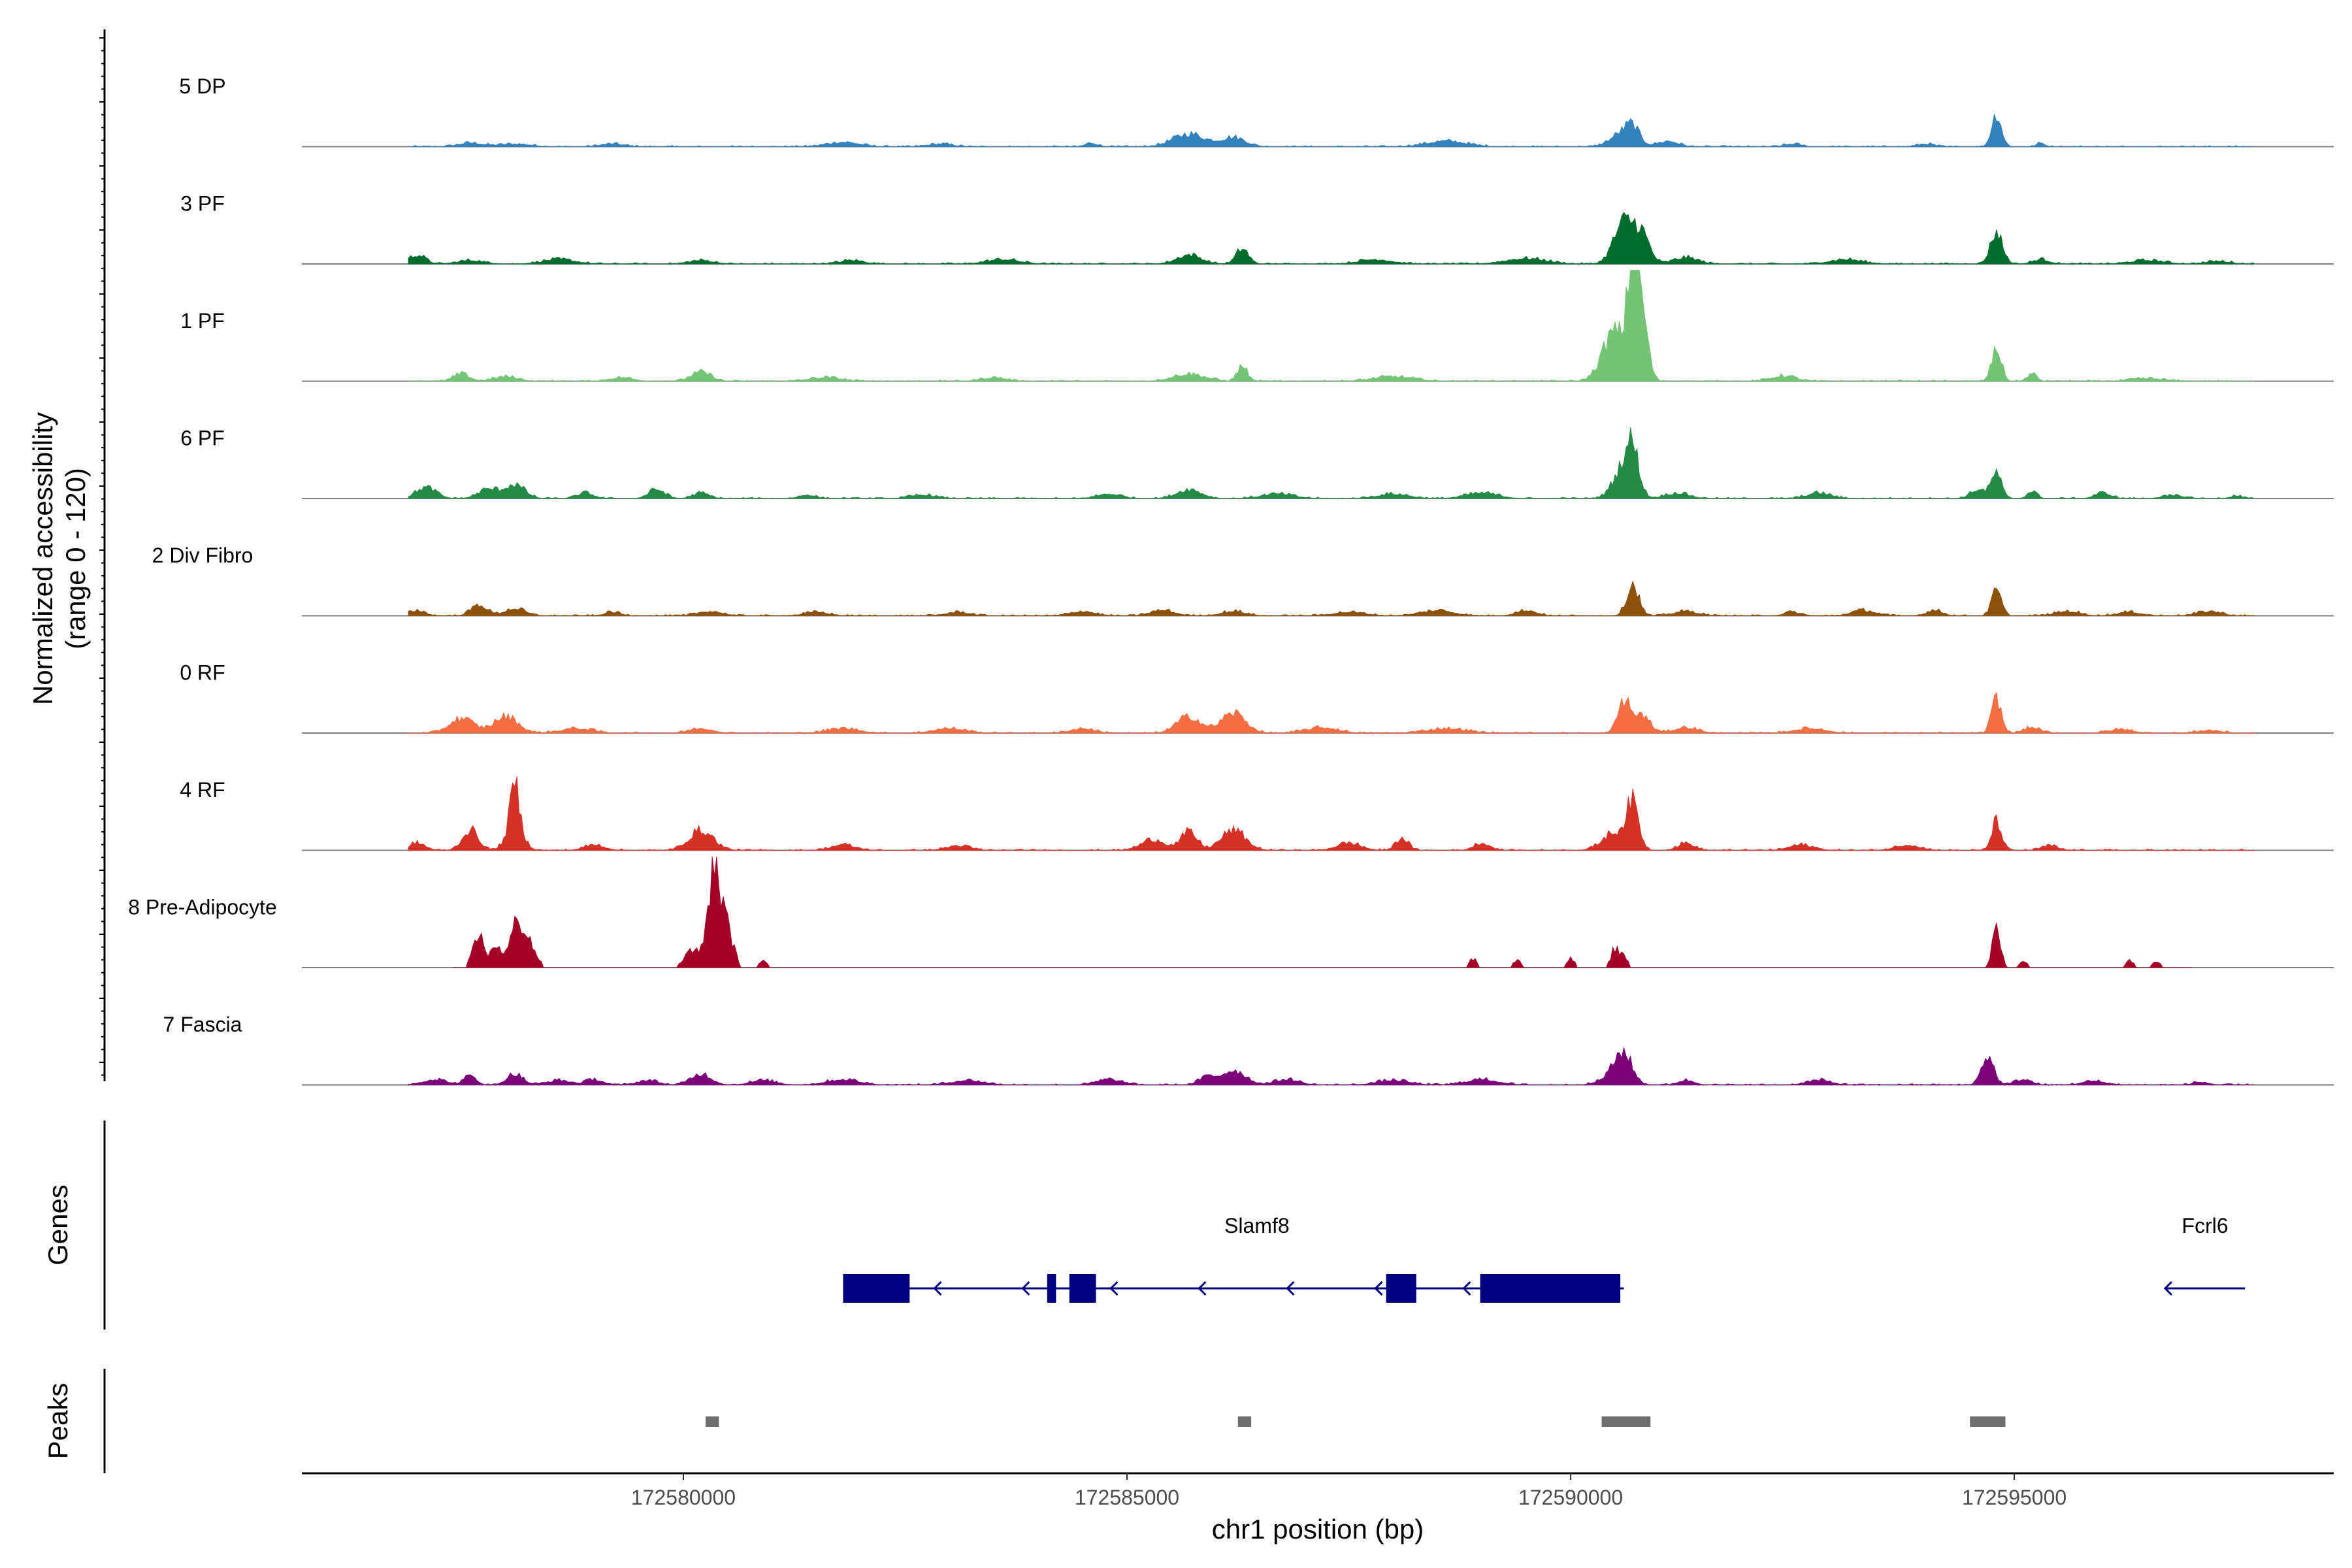  I want to click on y-axis-title-line2: (range 0 - 120), so click(75, 558).